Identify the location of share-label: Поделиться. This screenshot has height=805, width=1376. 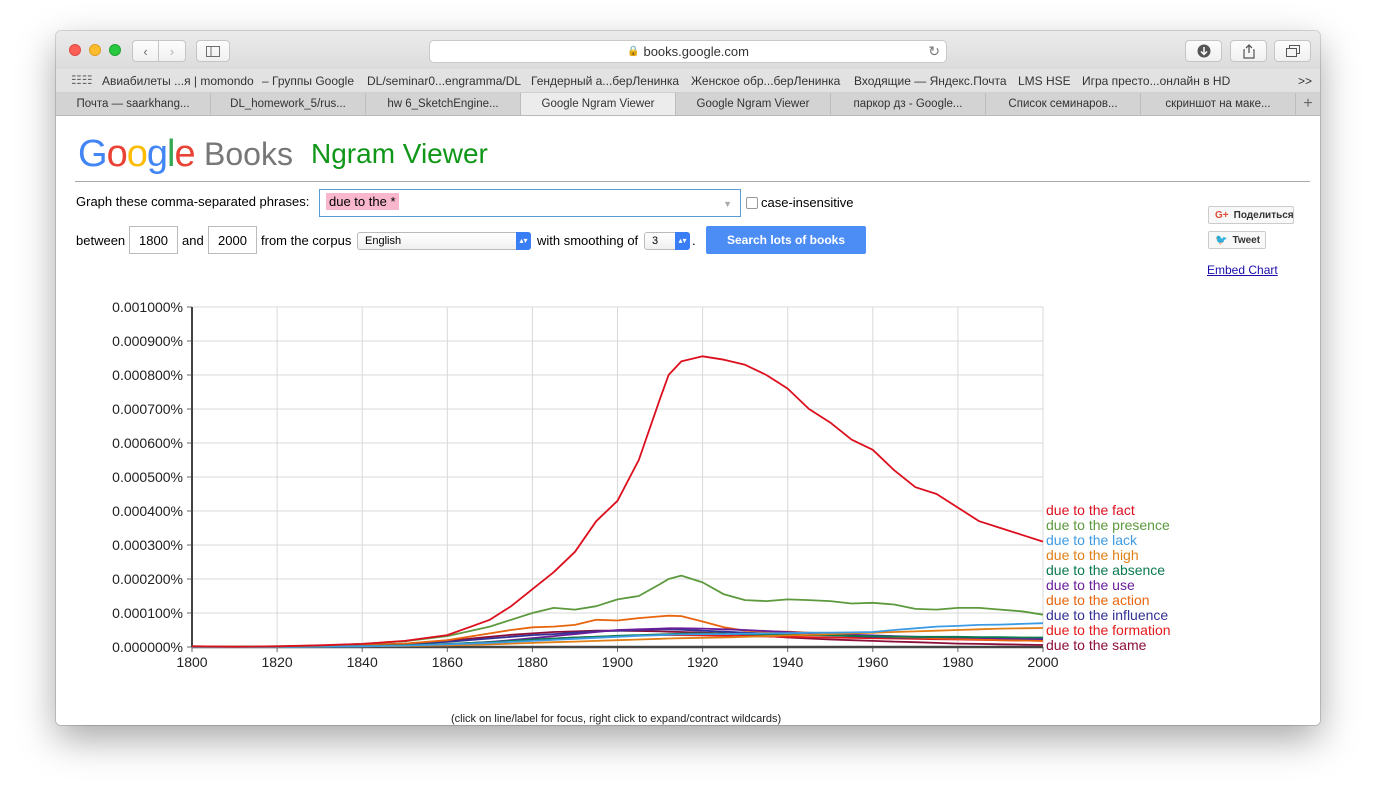
(1263, 215).